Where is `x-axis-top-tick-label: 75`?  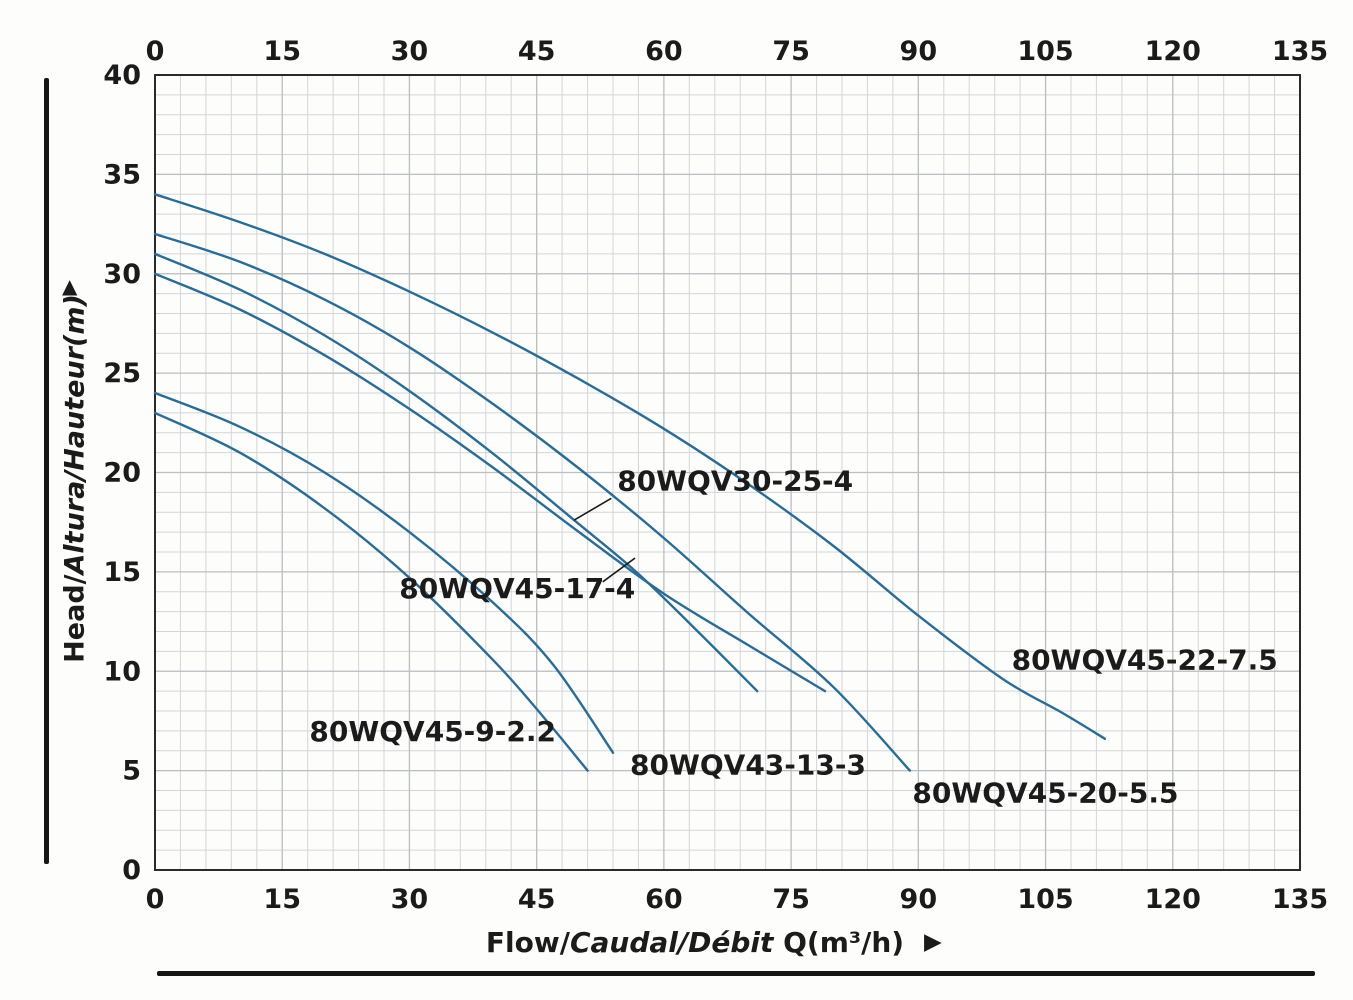 x-axis-top-tick-label: 75 is located at coordinates (791, 51).